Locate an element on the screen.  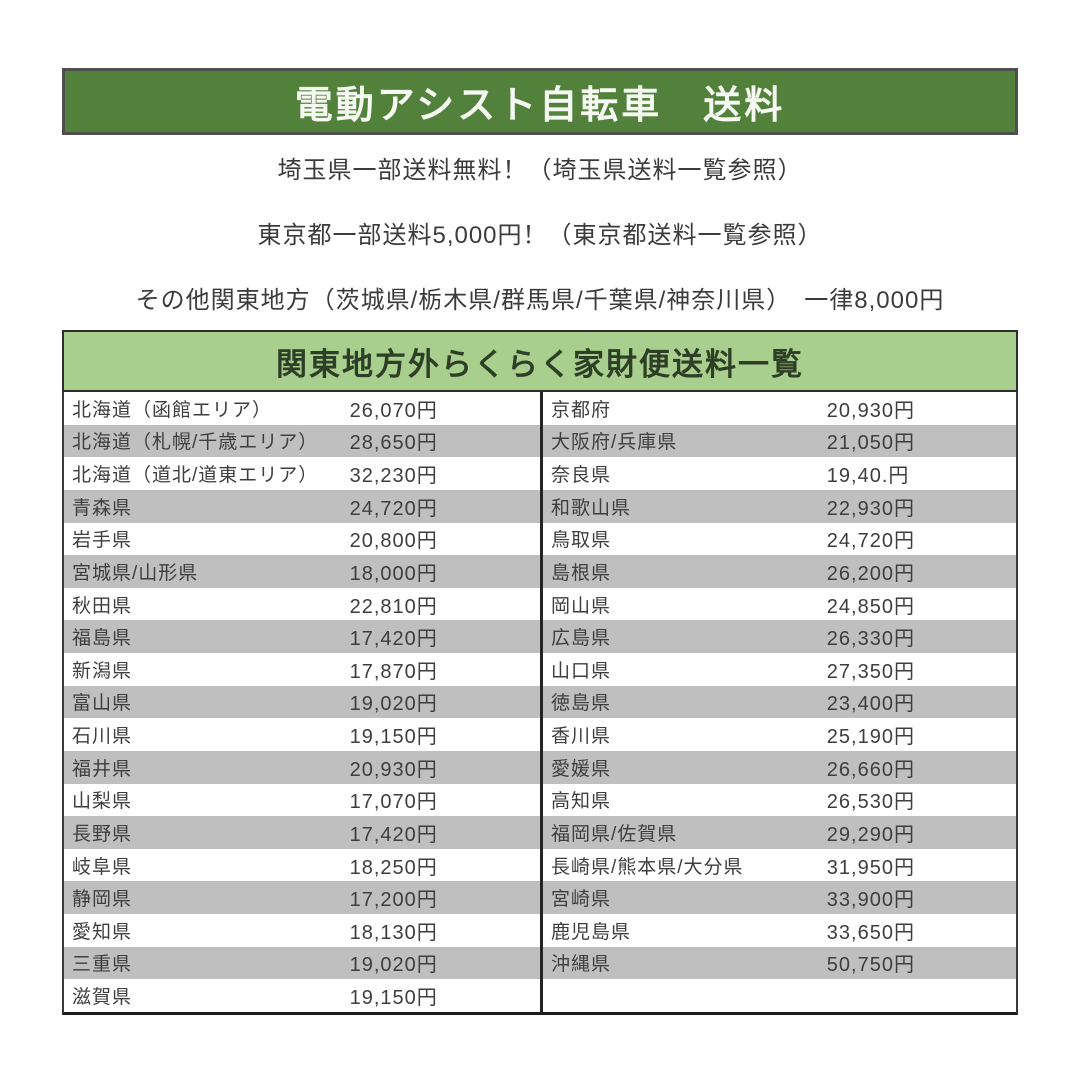
region-label: 北海道（道北/道東エリア） is located at coordinates (195, 476).